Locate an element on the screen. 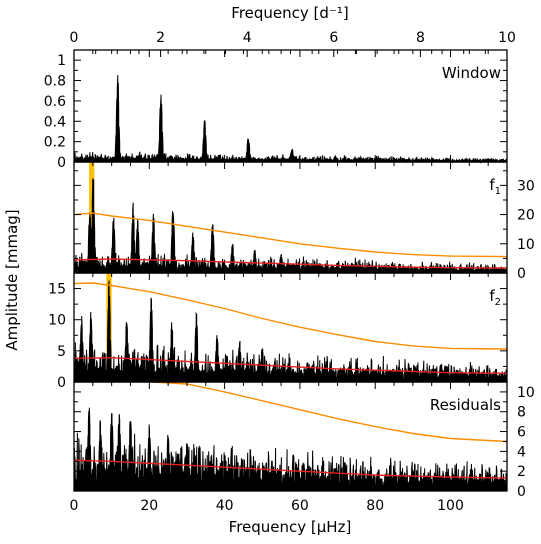 This screenshot has height=544, width=541. panel-label-4: Residuals is located at coordinates (465, 405).